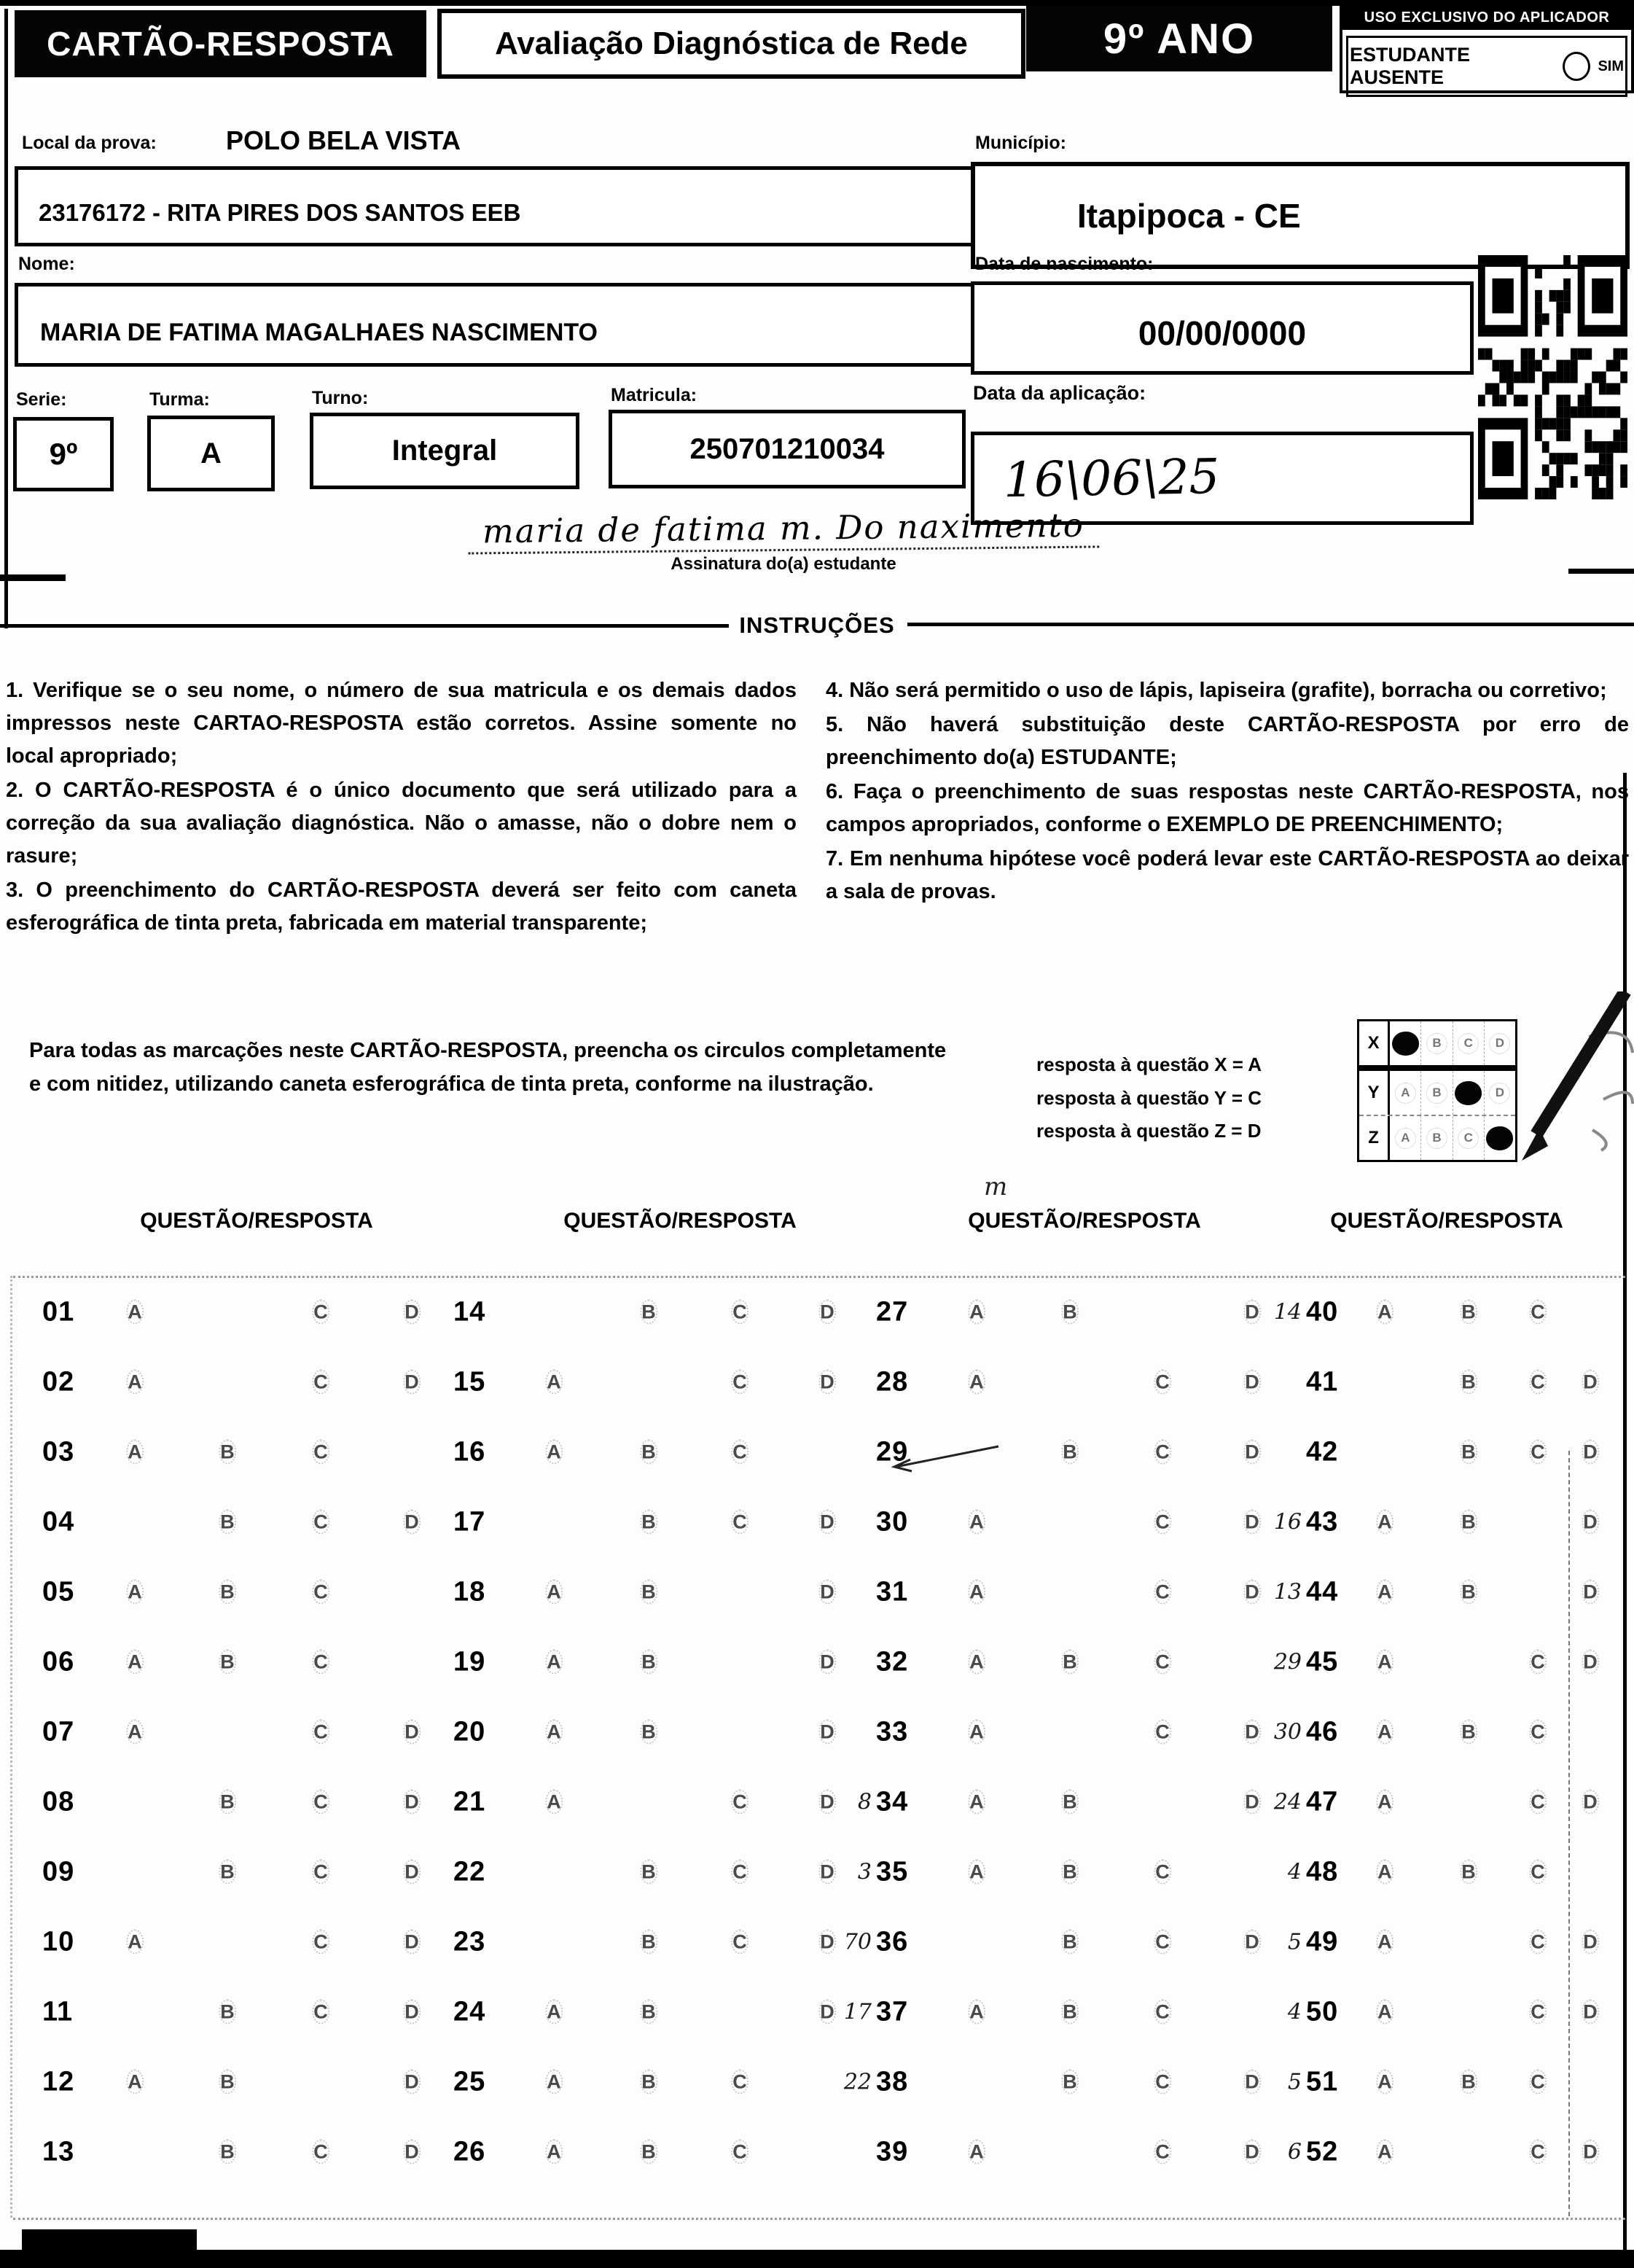 The width and height of the screenshot is (1634, 2268). What do you see at coordinates (1064, 264) in the screenshot?
I see `birth-label: Data de nascimento:` at bounding box center [1064, 264].